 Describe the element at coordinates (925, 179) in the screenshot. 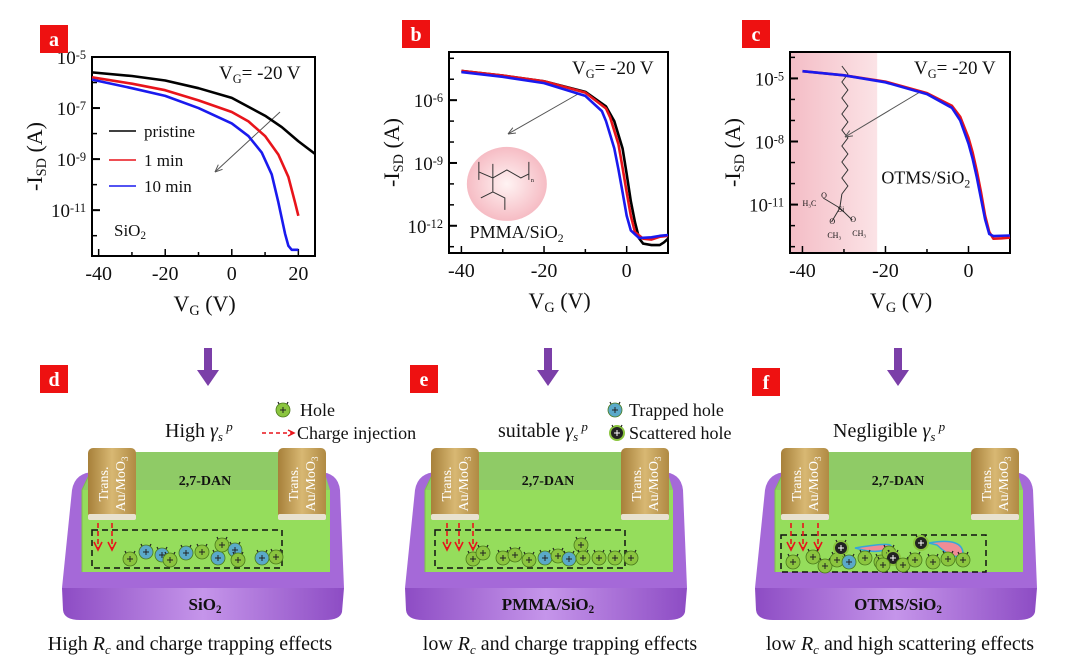

I see `dielectric-label: OTMS/SiO2` at that location.